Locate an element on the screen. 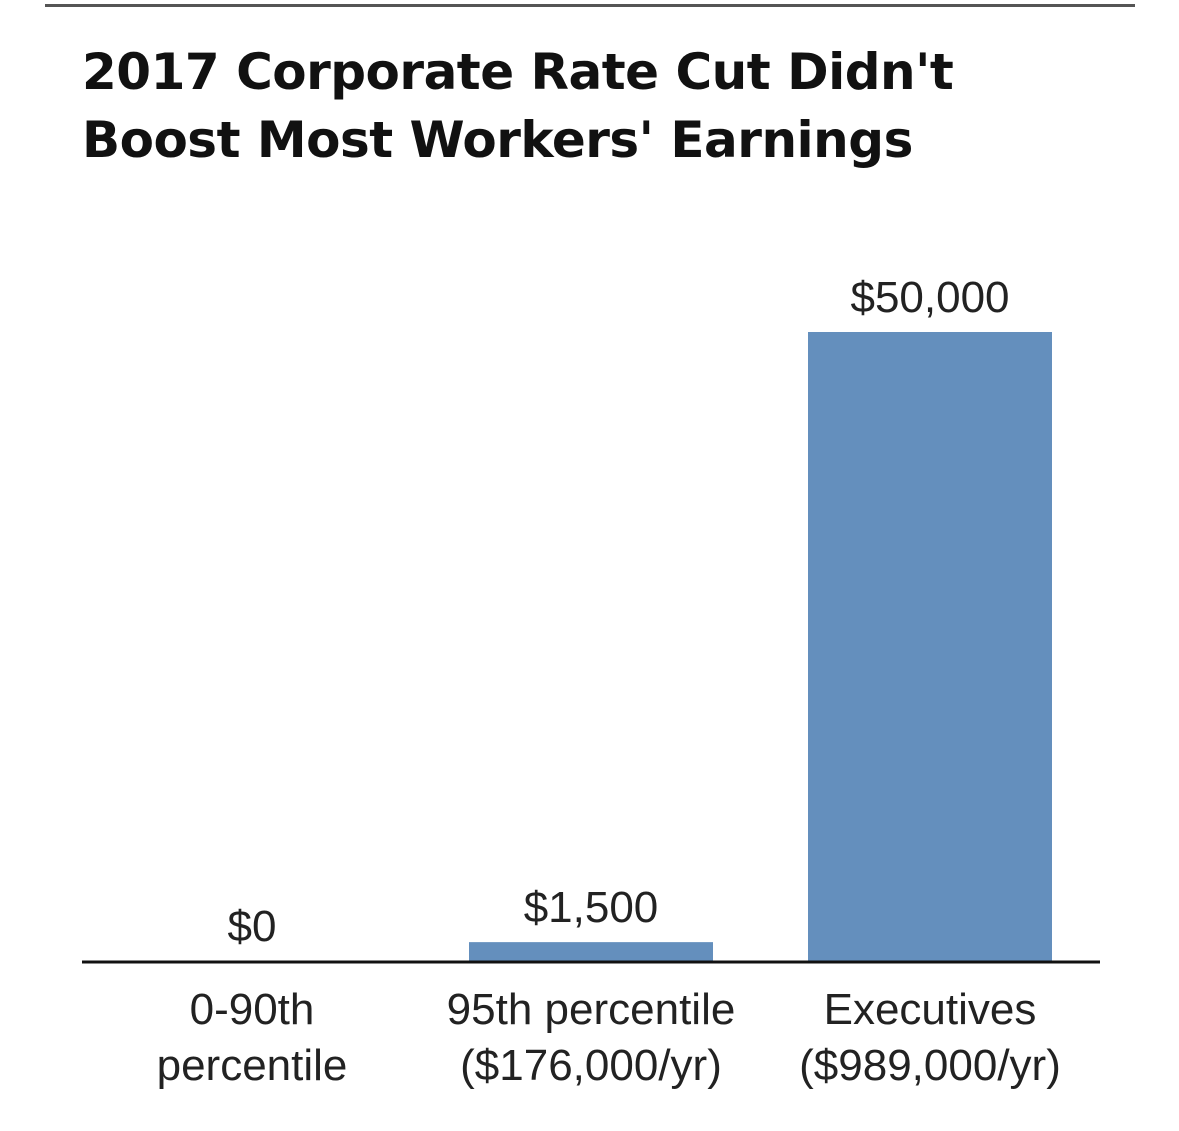  category-label-1-line-2: percentile is located at coordinates (252, 1065).